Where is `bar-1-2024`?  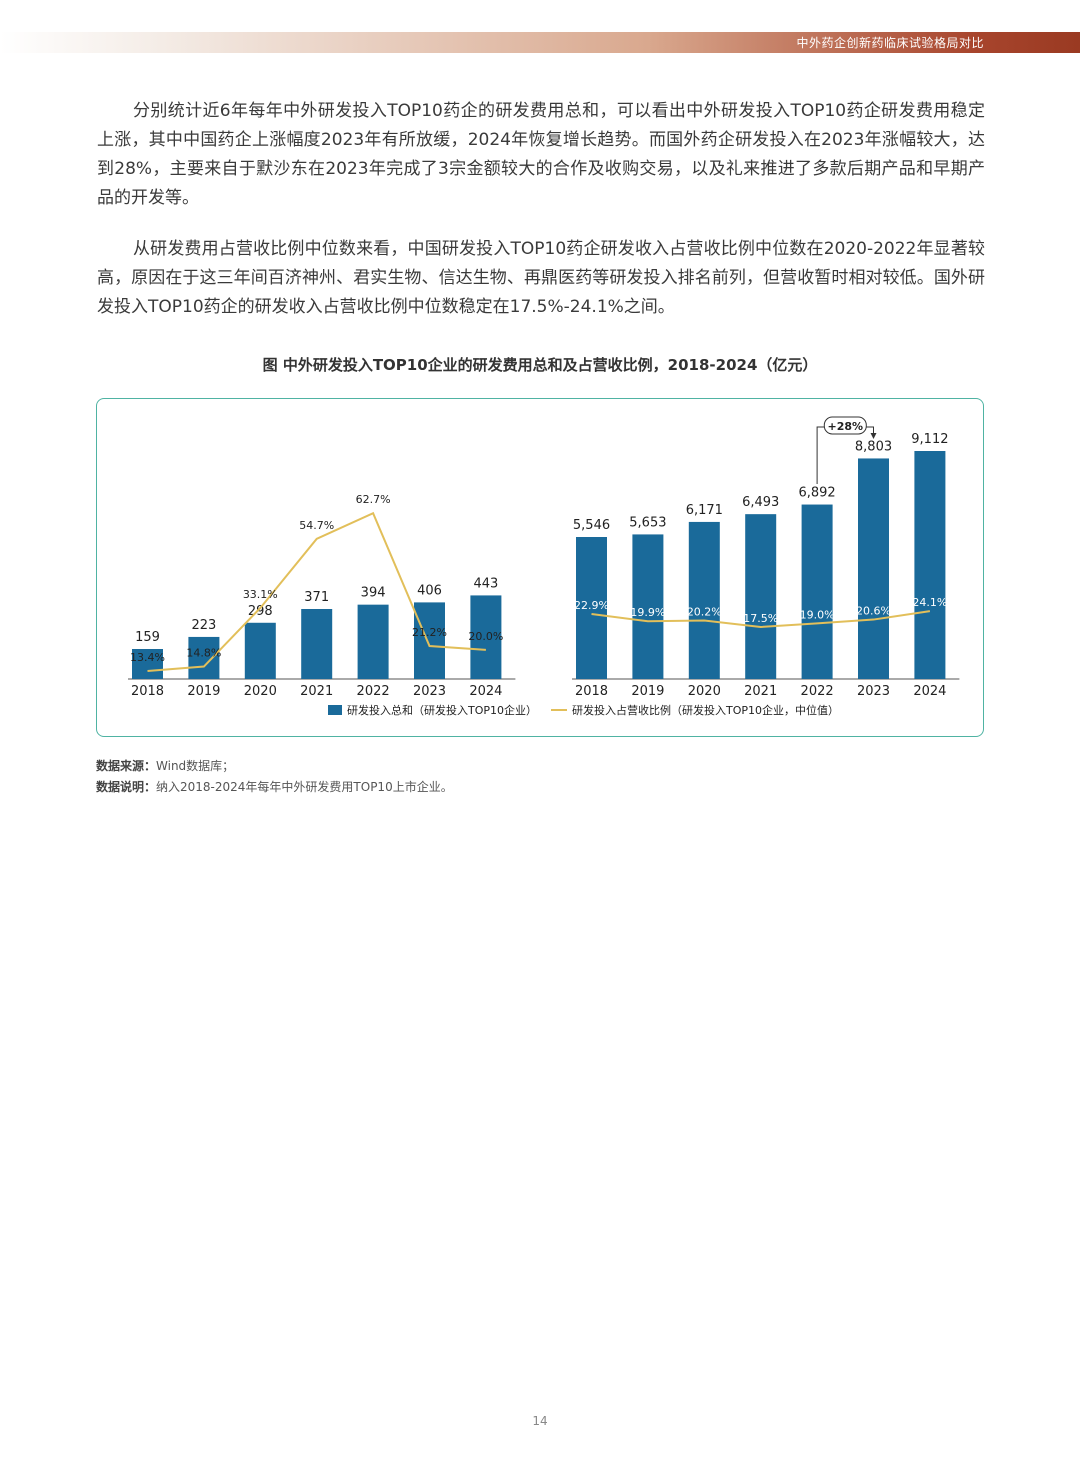
bar-1-2024 is located at coordinates (930, 565).